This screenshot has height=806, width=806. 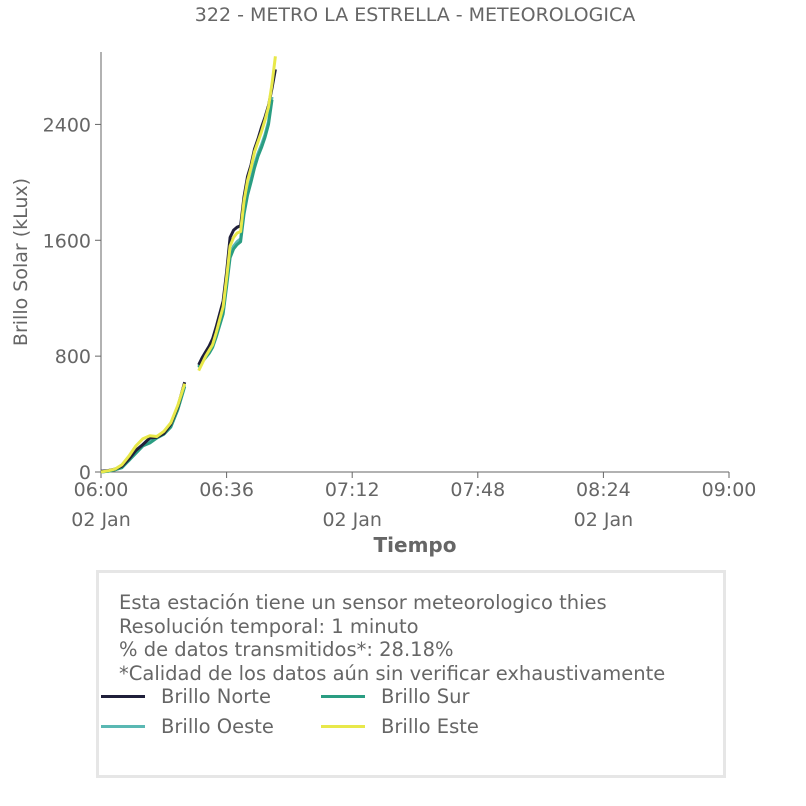 I want to click on series-line-brillo-oeste, so click(x=143, y=429).